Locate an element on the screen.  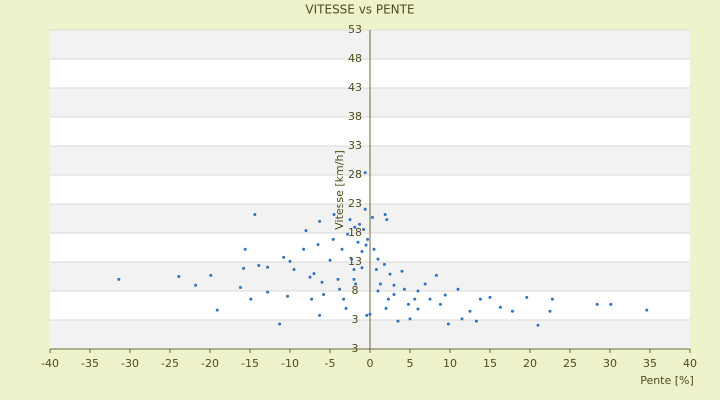
y-tick-label: 28 is located at coordinates (355, 174).